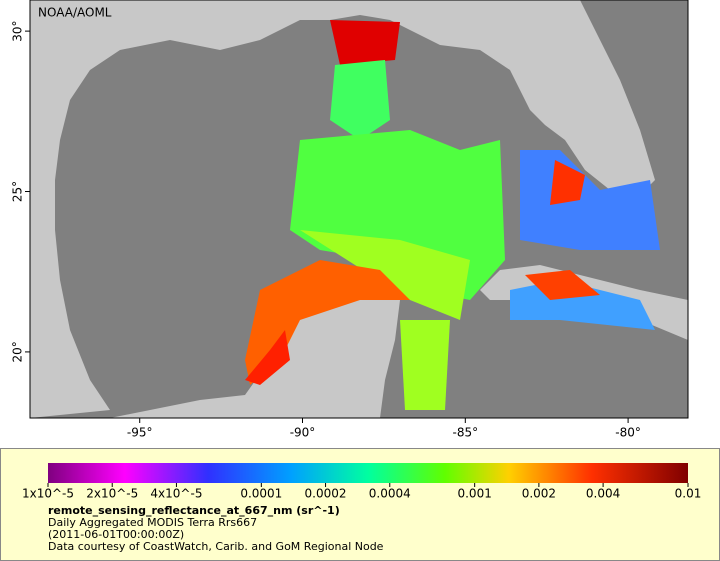 The width and height of the screenshot is (720, 561). I want to click on attribution: NOAA/AOML, so click(75, 13).